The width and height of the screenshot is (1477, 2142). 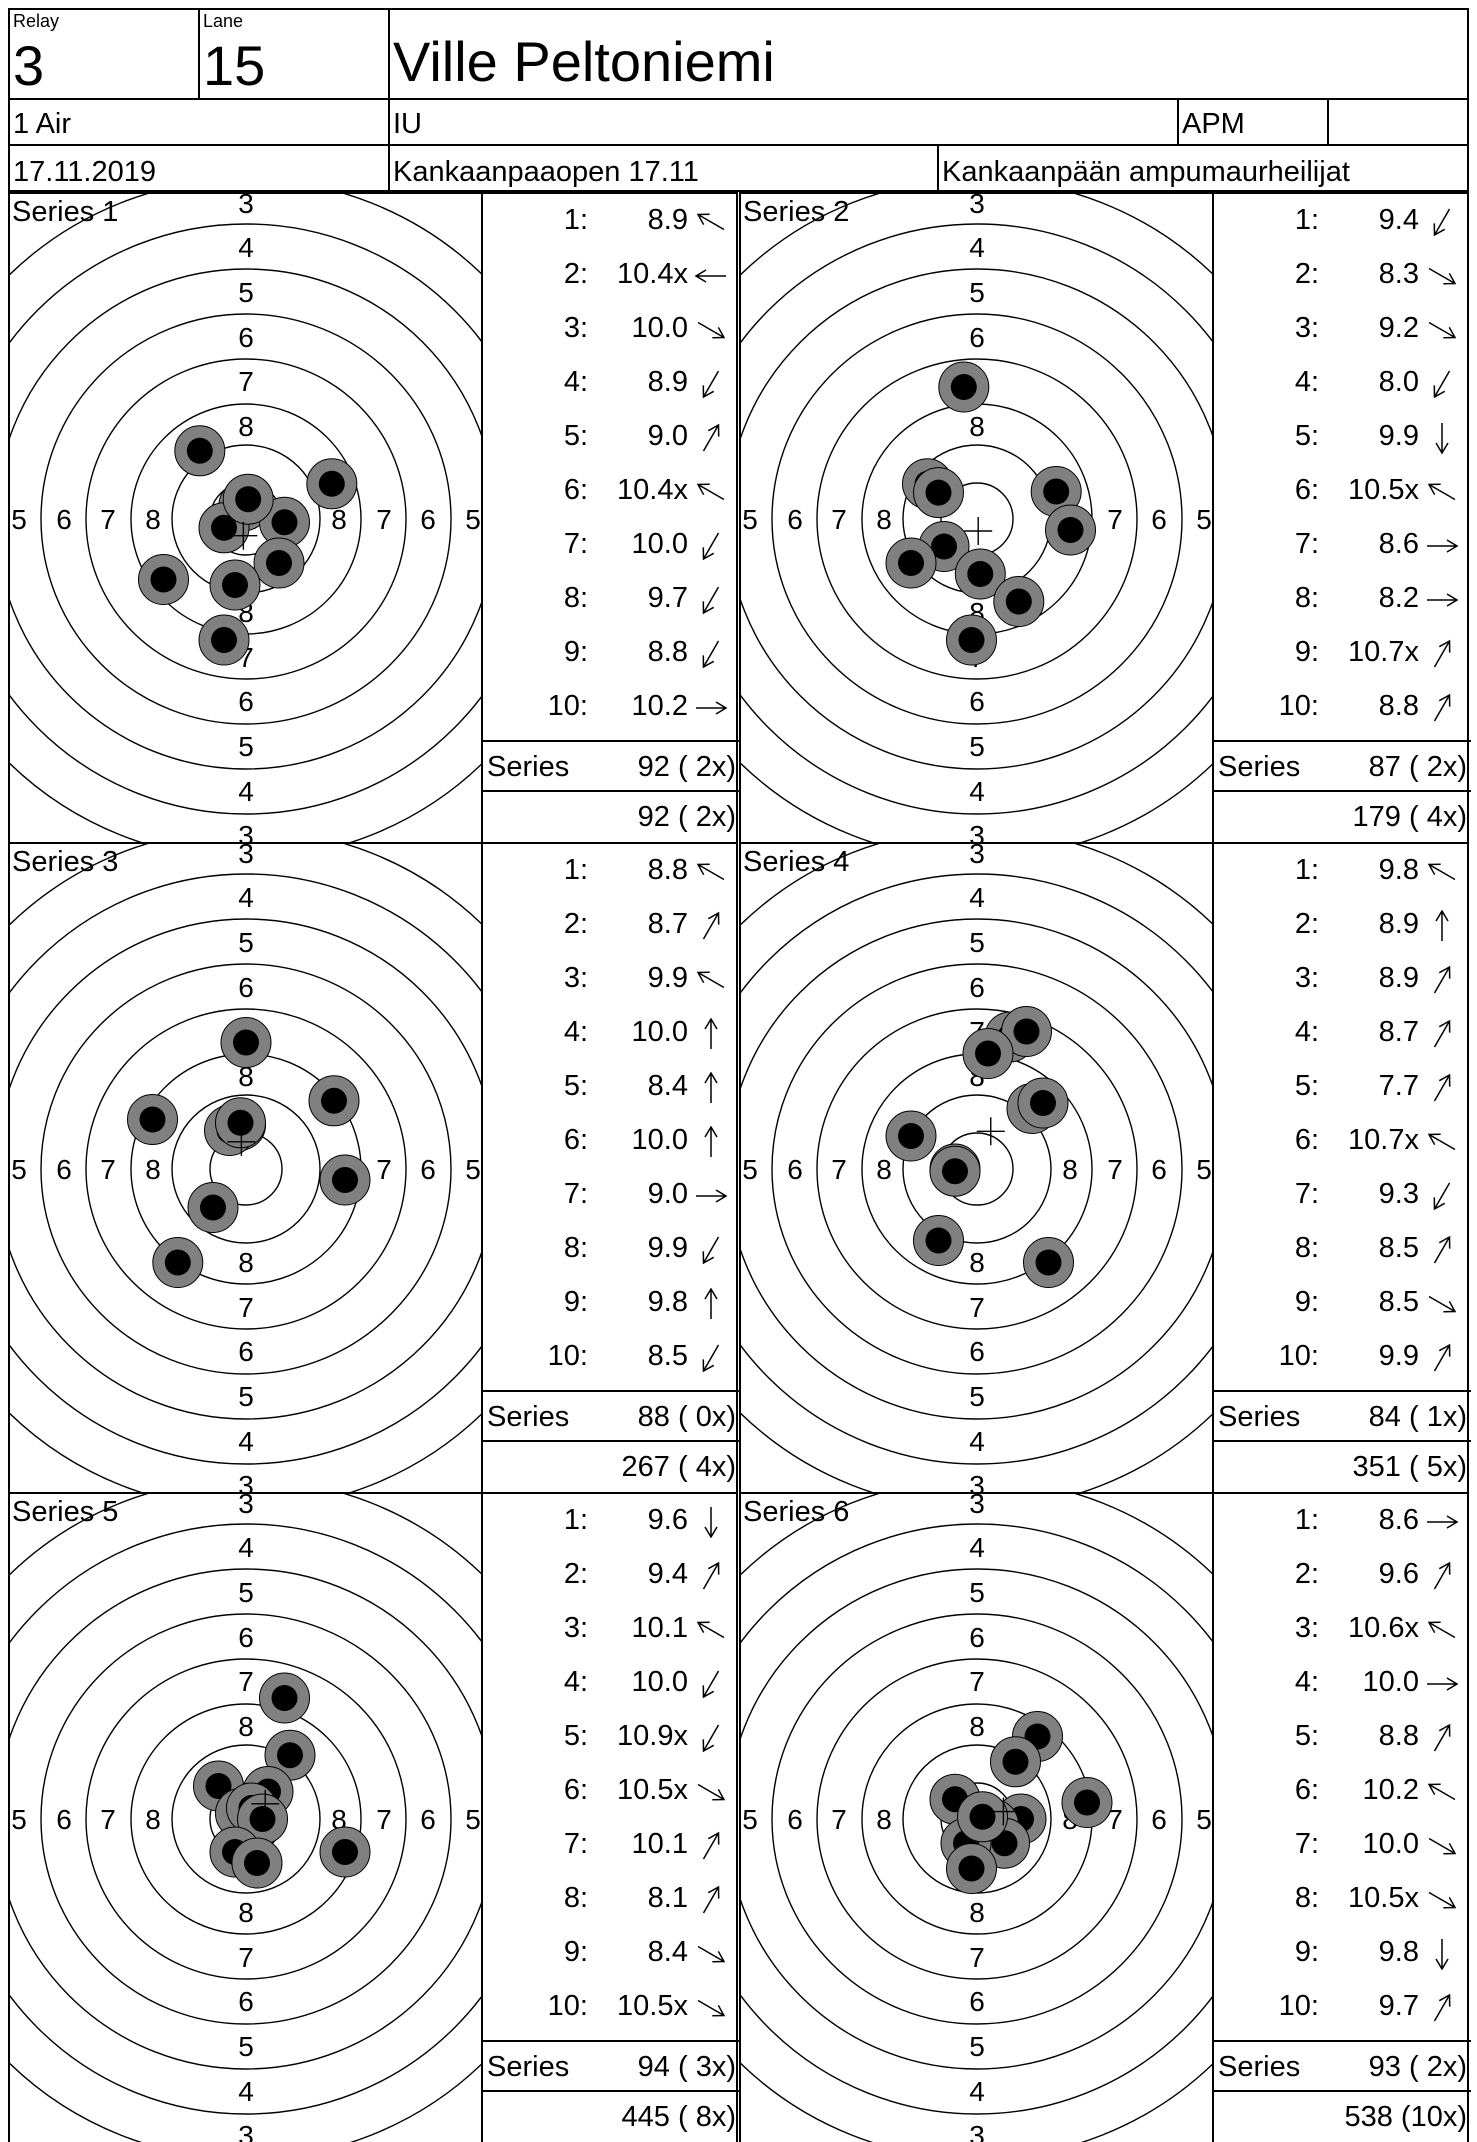 I want to click on shot-score: 8.3, so click(x=1398, y=274).